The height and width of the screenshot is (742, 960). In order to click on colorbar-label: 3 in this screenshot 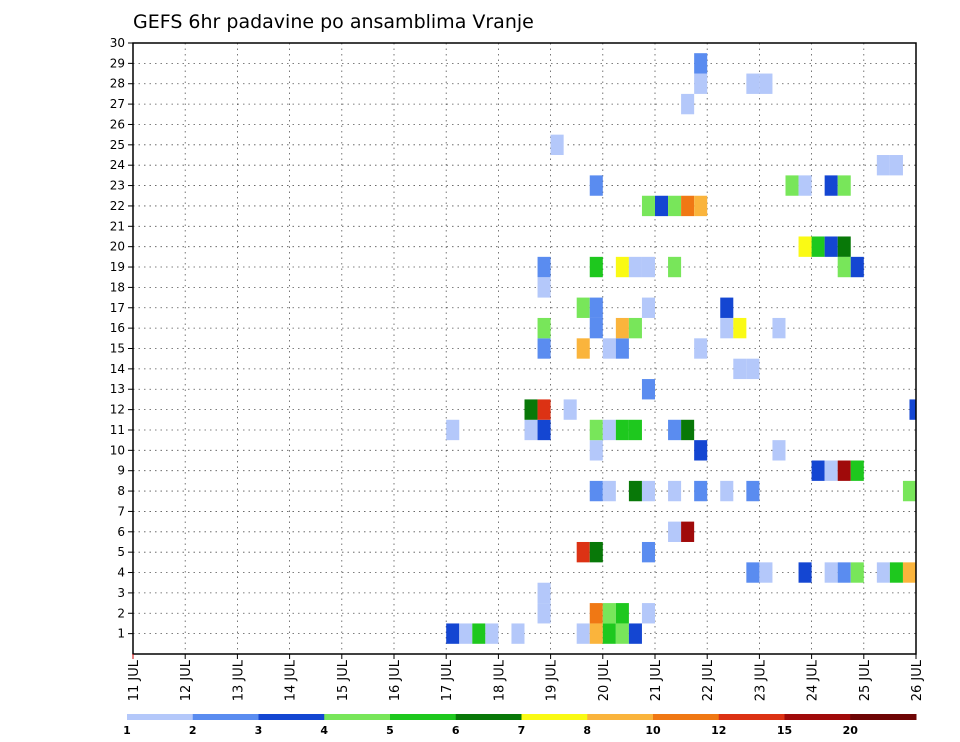, I will do `click(259, 730)`.